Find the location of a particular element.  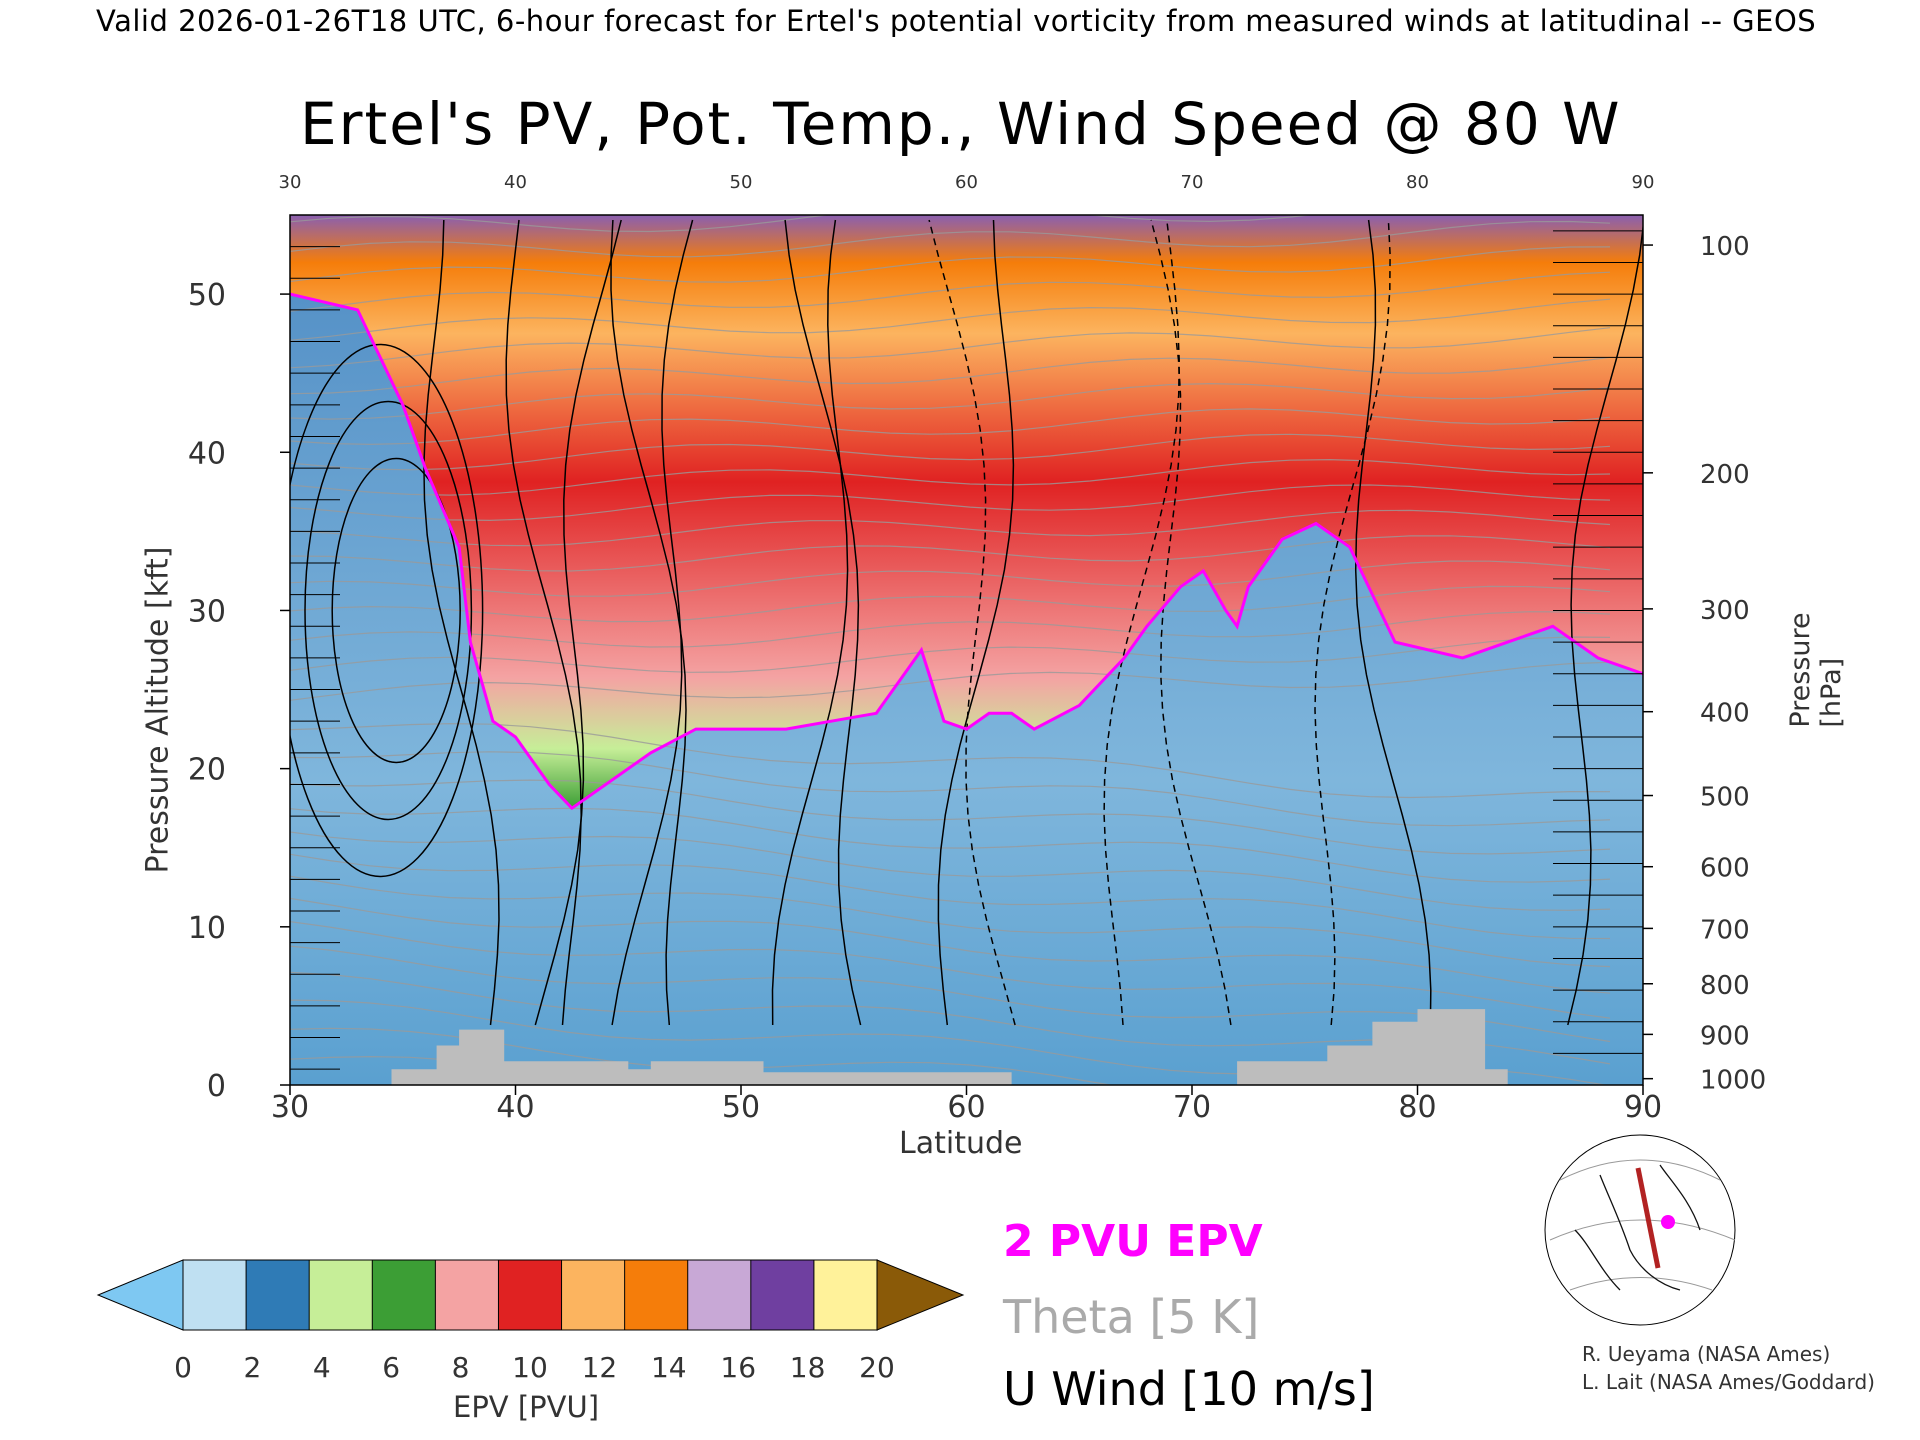

colorbar-title: EPV [PVU] is located at coordinates (526, 1407).